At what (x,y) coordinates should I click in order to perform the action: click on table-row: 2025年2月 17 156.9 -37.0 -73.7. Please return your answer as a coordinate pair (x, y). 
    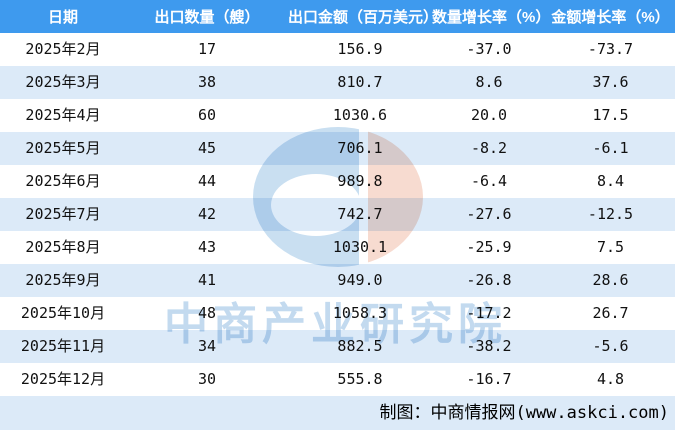
    Looking at the image, I should click on (337, 49).